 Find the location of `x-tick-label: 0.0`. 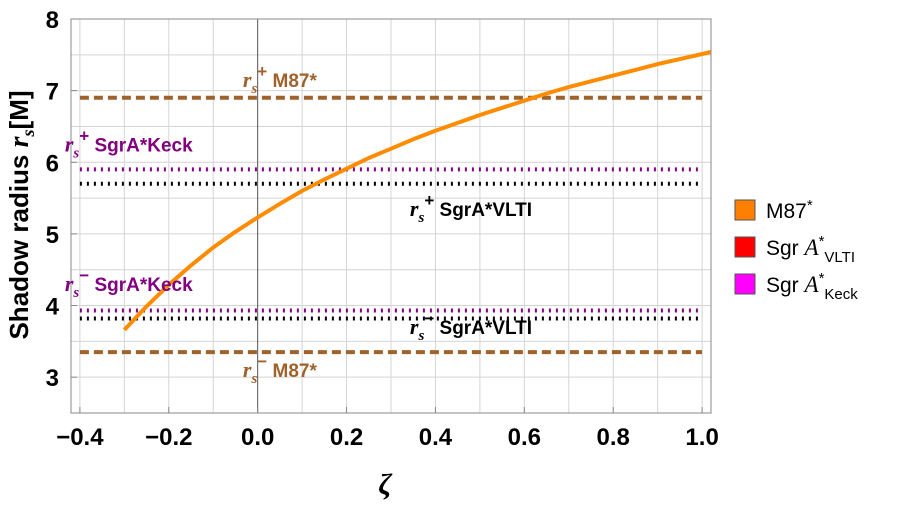

x-tick-label: 0.0 is located at coordinates (257, 437).